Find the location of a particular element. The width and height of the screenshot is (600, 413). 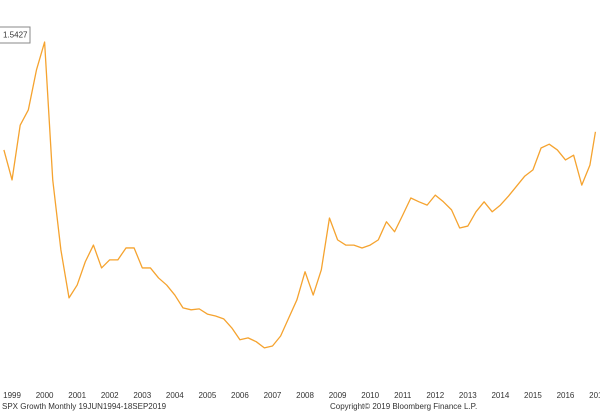

x-tick-label: 2009 is located at coordinates (338, 395).